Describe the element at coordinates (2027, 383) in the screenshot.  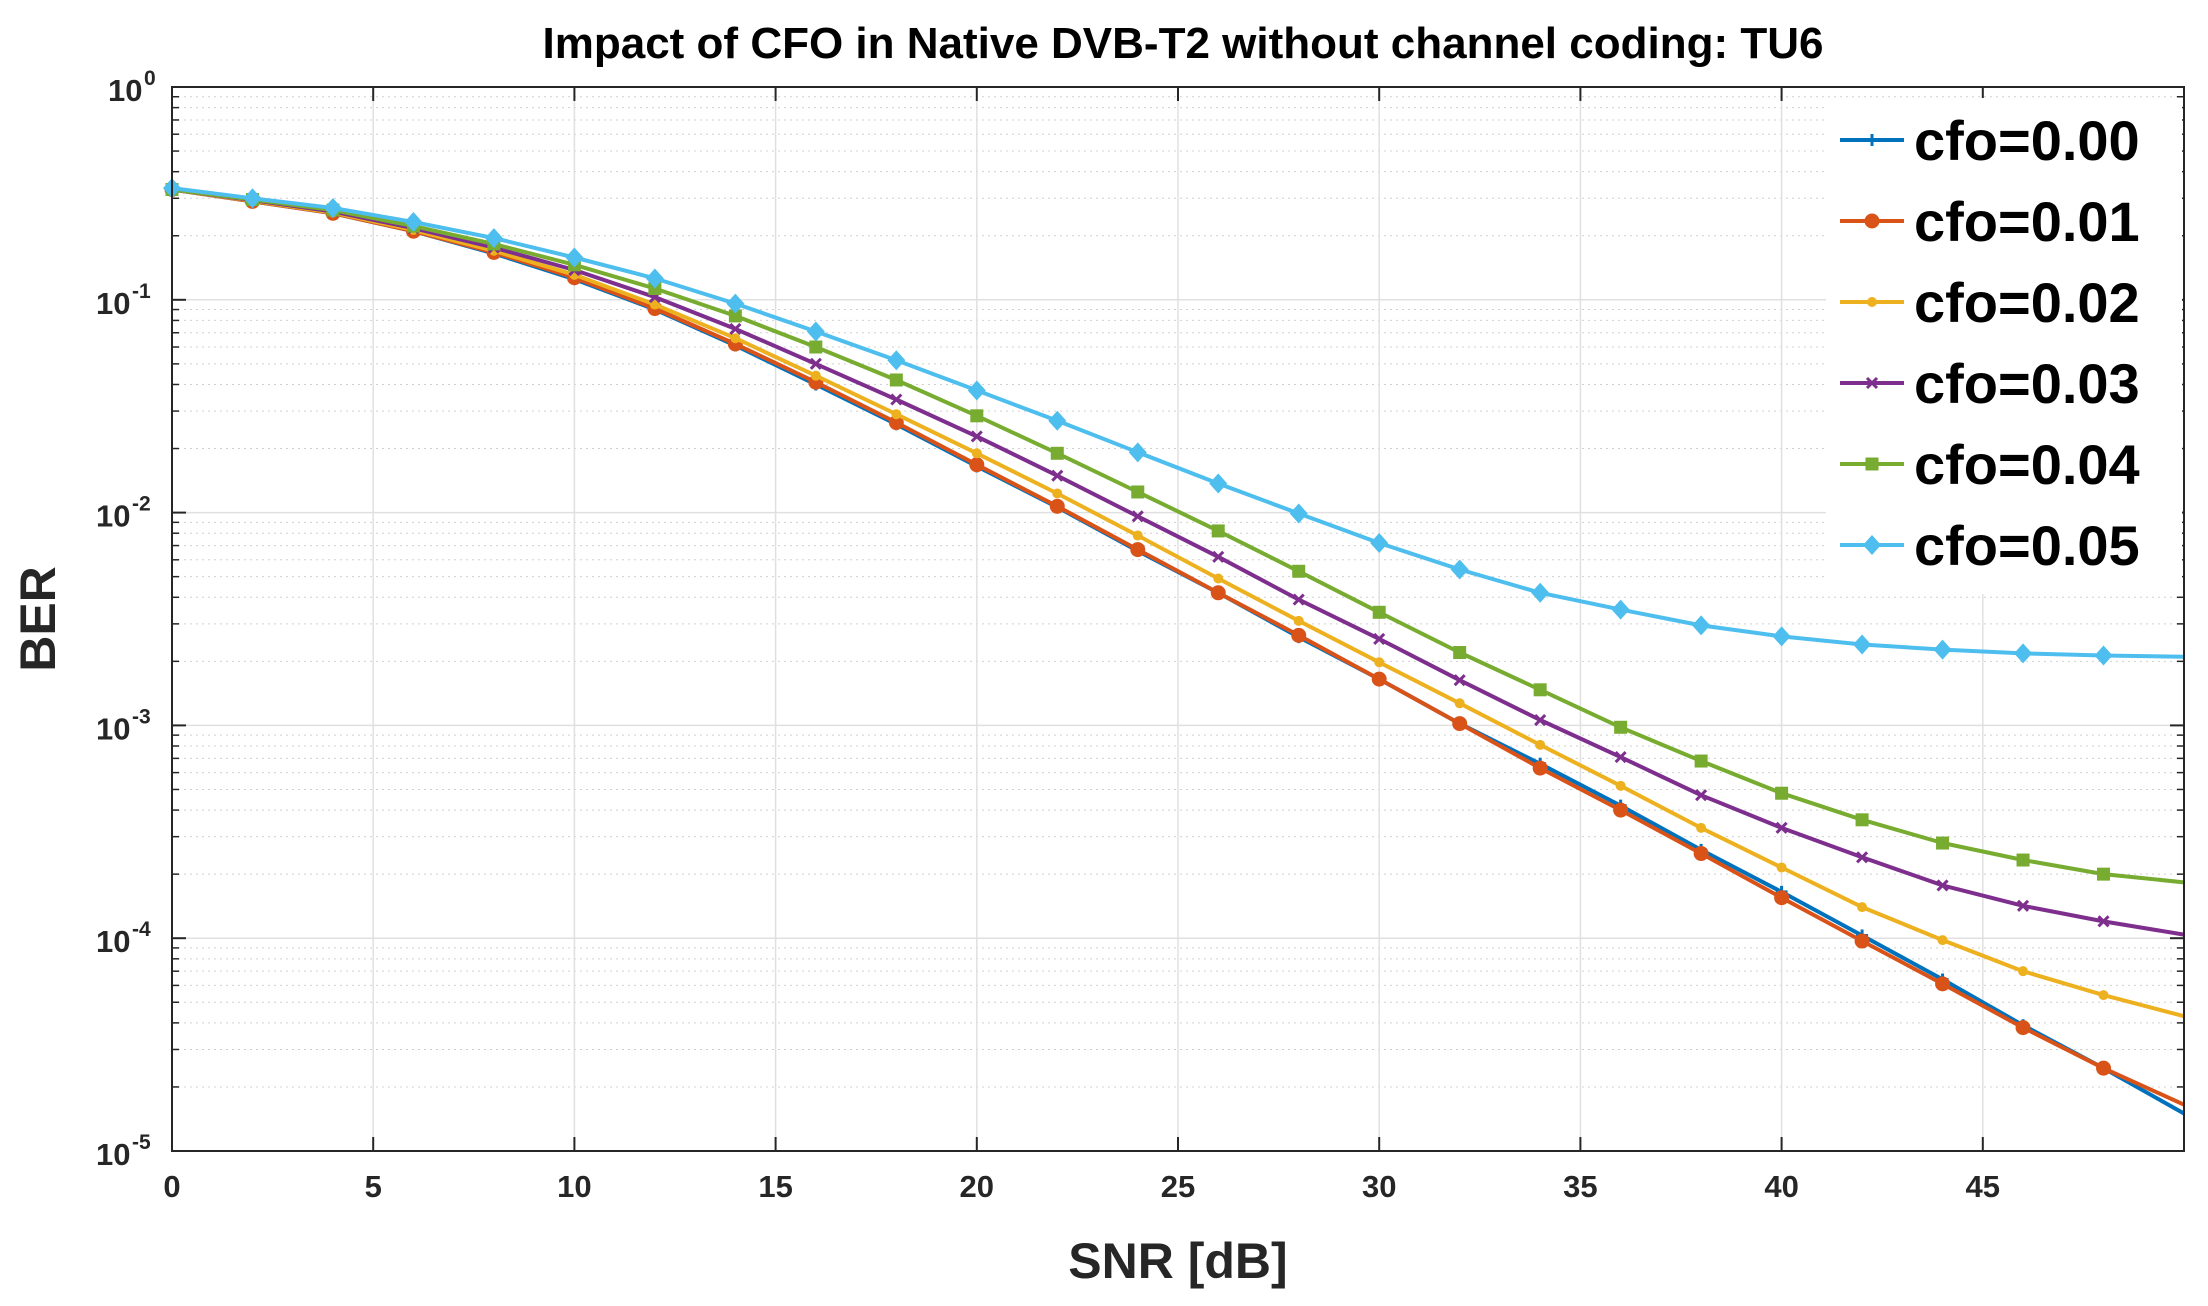
I see `legend-label: cfo=0.03` at that location.